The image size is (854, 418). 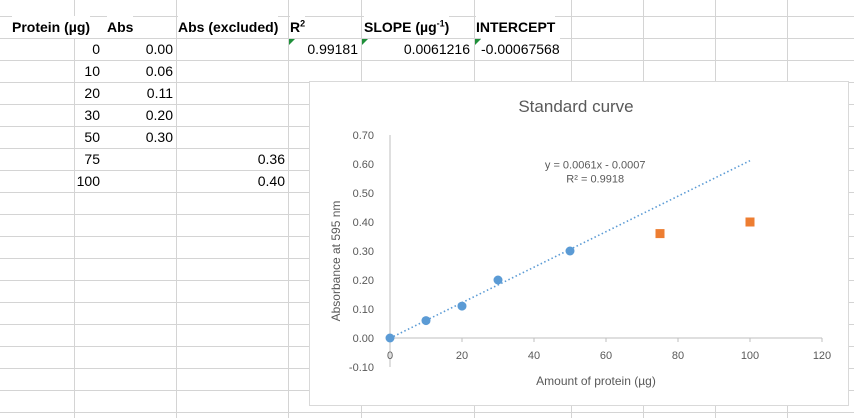 I want to click on y-tick-label: 0.40, so click(x=363, y=223).